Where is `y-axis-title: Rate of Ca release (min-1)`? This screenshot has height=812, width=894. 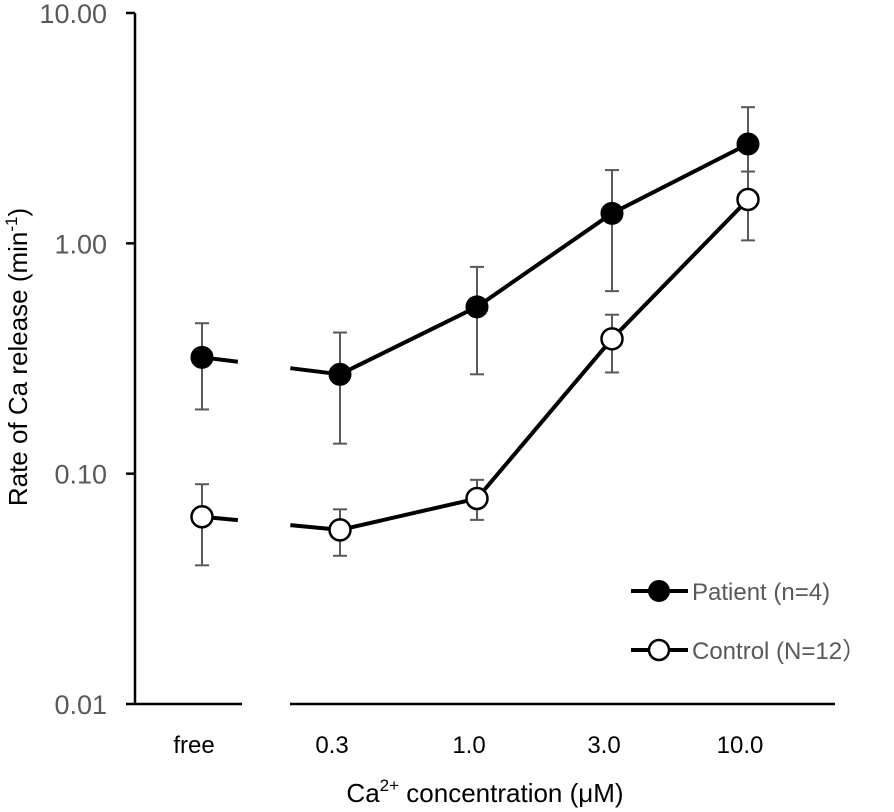
y-axis-title: Rate of Ca release (min-1) is located at coordinates (17, 357).